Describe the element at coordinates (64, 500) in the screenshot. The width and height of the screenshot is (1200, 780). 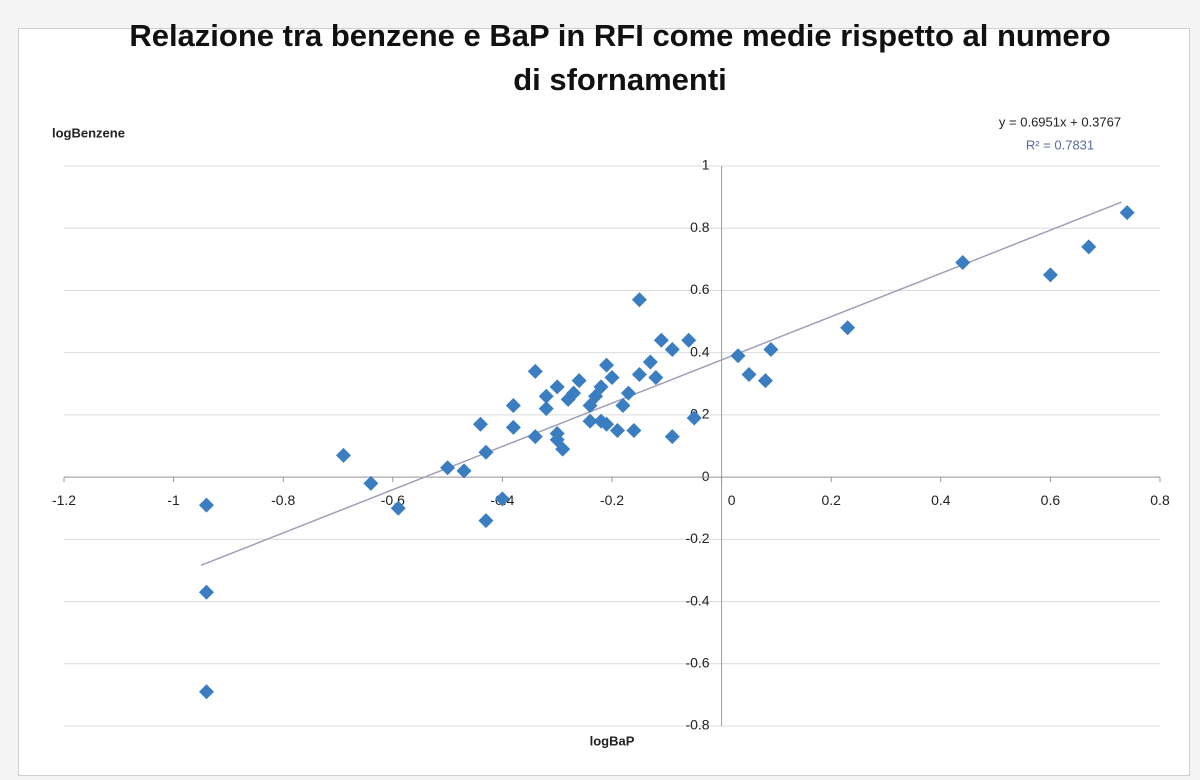
I see `x-tick-label: -1.2` at that location.